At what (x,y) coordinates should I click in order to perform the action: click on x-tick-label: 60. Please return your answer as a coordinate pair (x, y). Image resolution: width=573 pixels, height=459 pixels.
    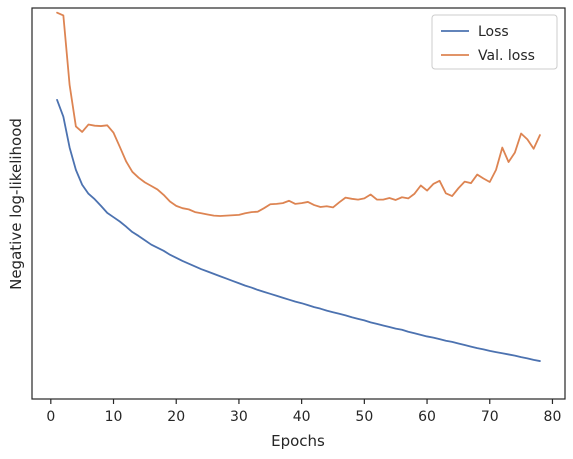
    Looking at the image, I should click on (427, 417).